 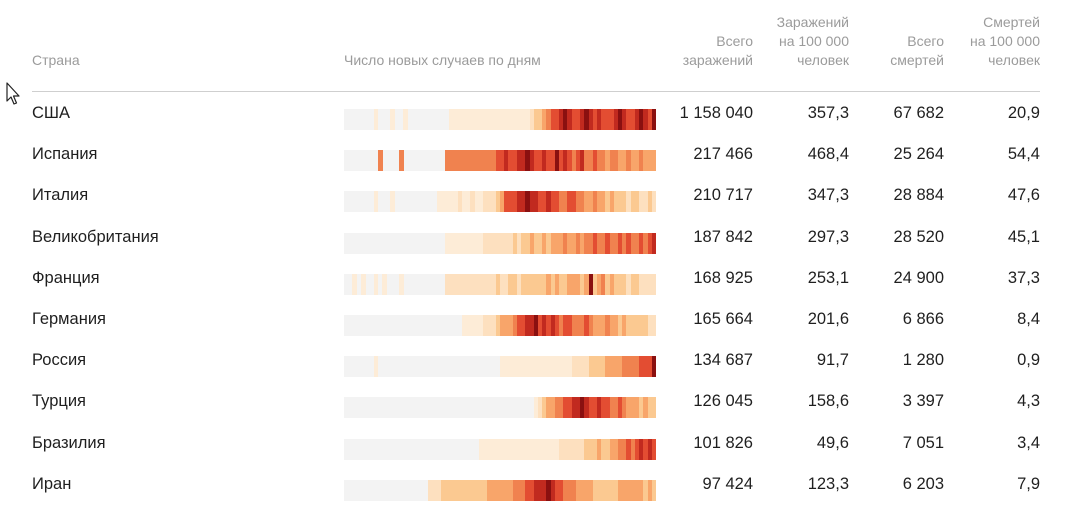 What do you see at coordinates (828, 401) in the screenshot?
I see `cases-per-100k-value: 158,6` at bounding box center [828, 401].